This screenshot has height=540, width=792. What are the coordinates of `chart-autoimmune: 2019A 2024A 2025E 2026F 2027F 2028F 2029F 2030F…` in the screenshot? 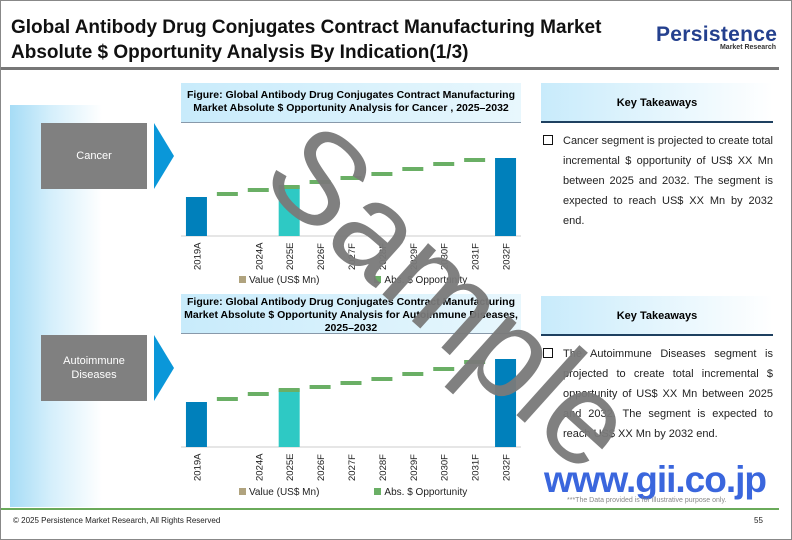 It's located at (351, 420).